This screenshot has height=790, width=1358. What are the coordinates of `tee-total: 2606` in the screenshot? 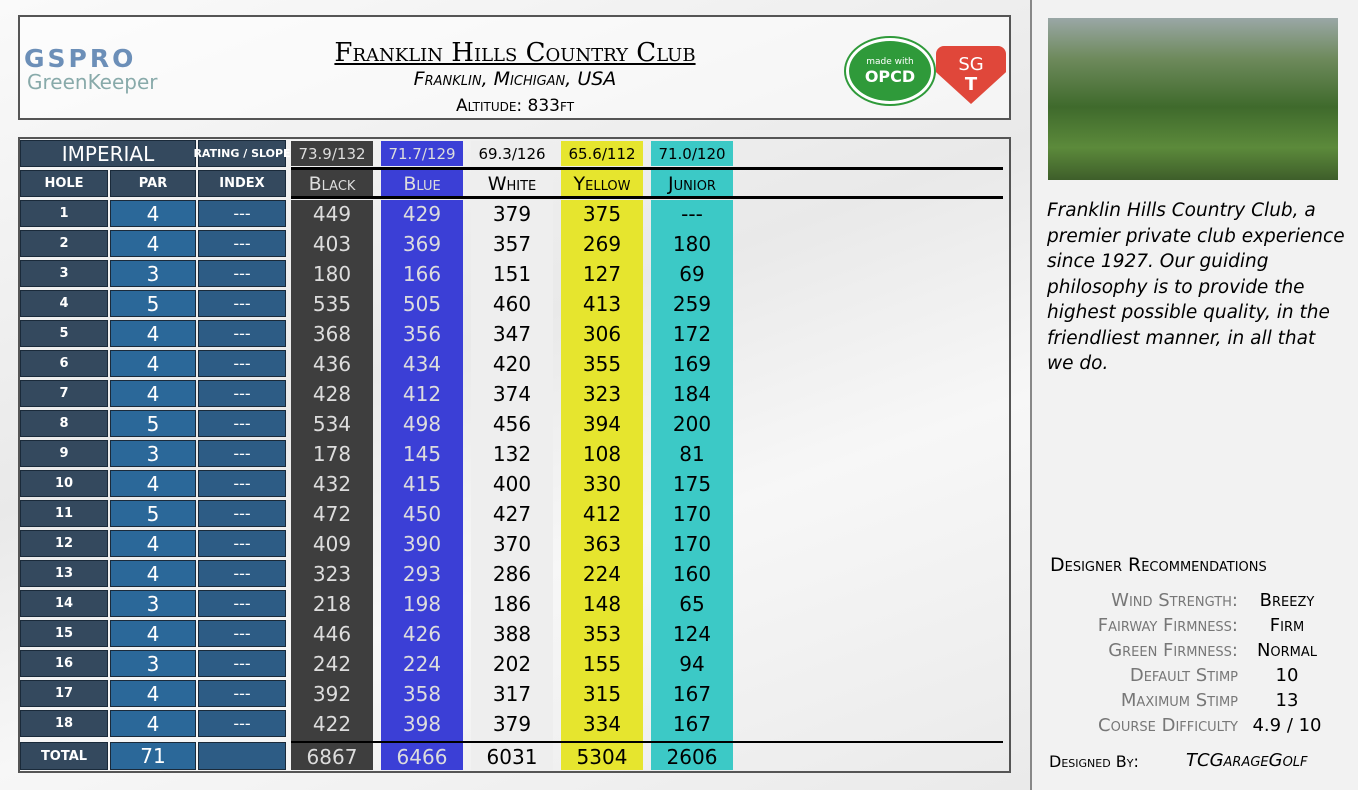 It's located at (692, 756).